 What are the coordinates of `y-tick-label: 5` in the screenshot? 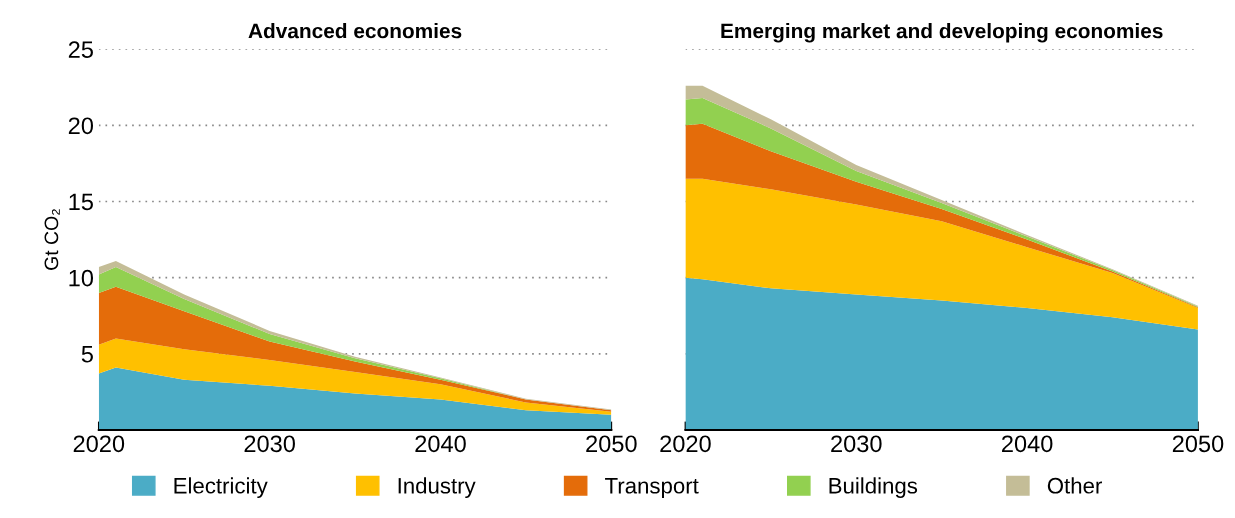 It's located at (87, 354).